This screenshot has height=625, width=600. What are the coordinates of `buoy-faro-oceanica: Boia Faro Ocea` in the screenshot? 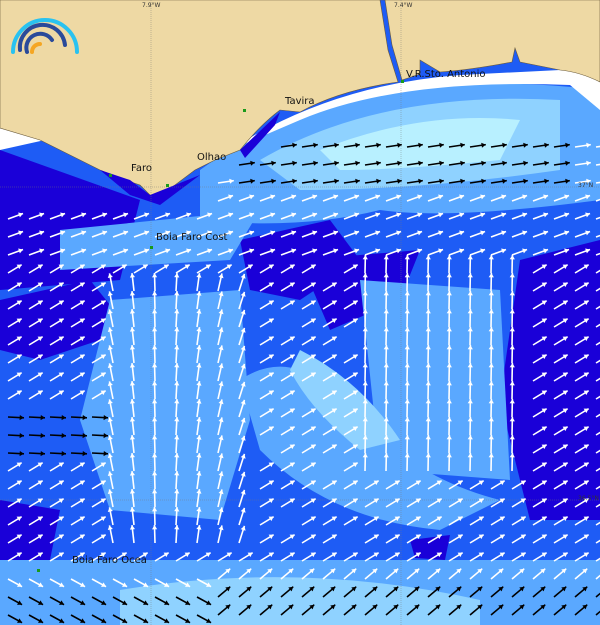 It's located at (109, 560).